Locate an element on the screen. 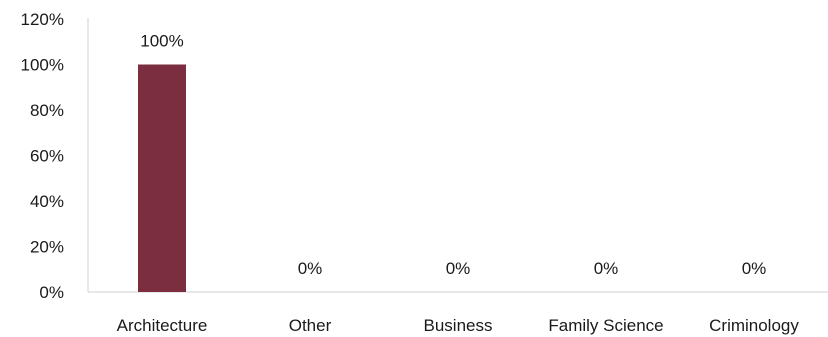 The image size is (828, 337). x-tick-label: Business is located at coordinates (458, 325).